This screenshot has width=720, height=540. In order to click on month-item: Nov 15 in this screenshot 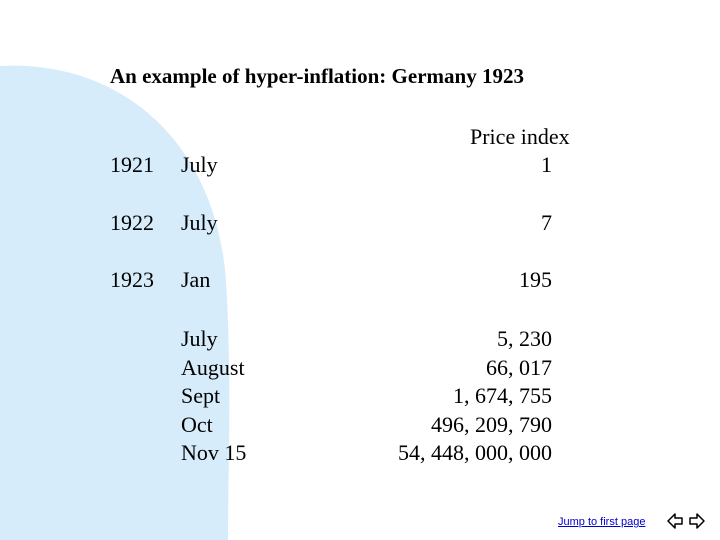, I will do `click(214, 452)`.